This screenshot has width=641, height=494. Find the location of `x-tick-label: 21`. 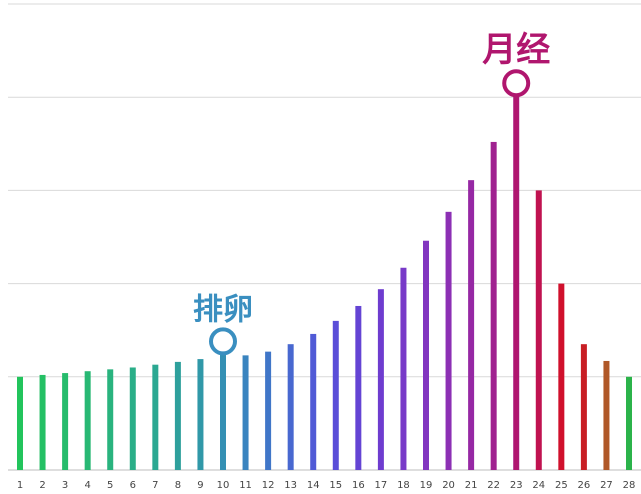

x-tick-label: 21 is located at coordinates (471, 485).